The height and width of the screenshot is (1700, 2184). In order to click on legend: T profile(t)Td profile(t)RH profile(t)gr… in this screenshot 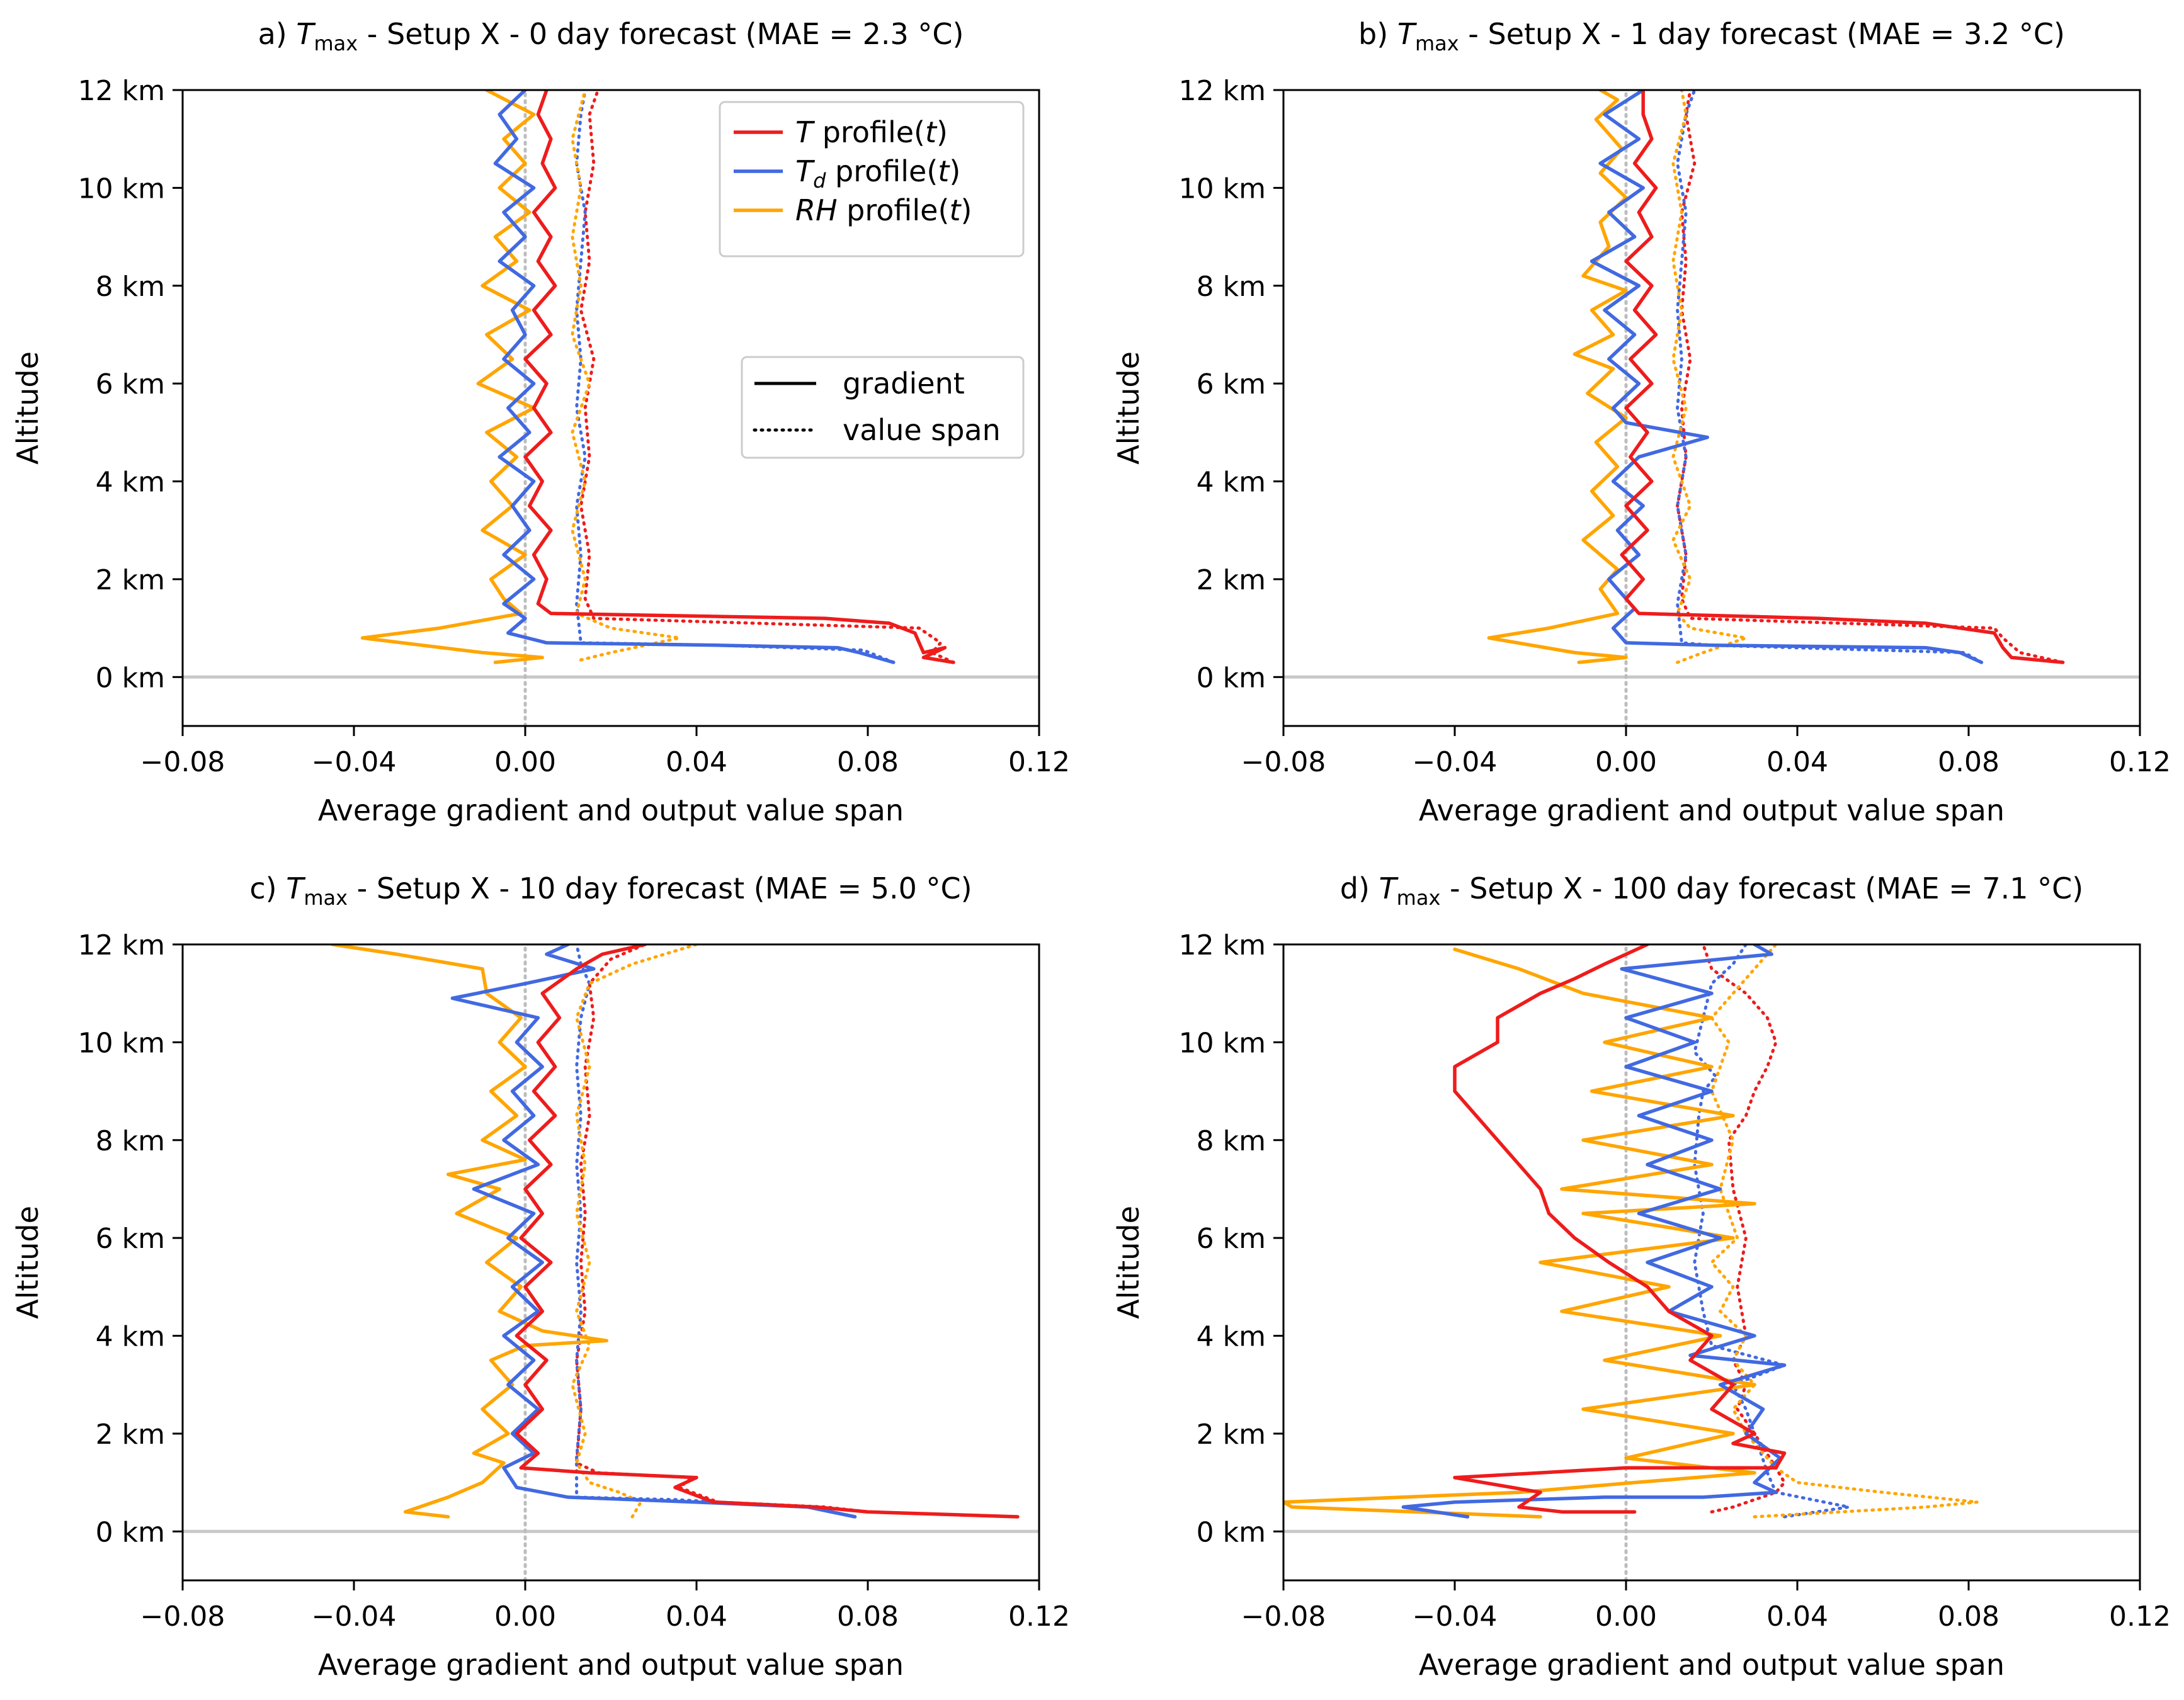, I will do `click(872, 280)`.